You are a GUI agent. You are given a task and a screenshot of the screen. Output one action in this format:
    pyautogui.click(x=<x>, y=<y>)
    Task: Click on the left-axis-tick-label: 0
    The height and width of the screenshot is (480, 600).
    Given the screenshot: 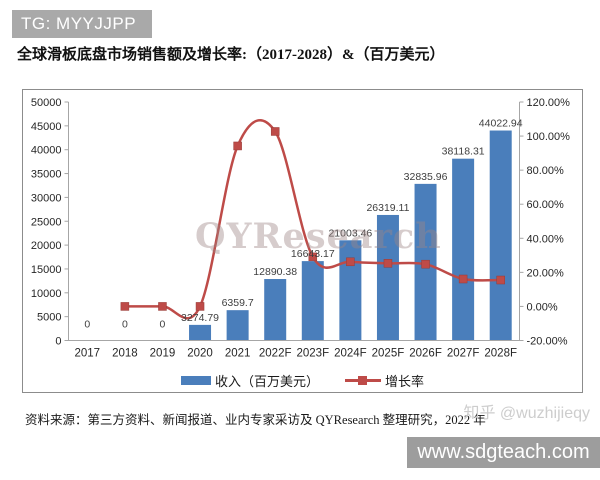 What is the action you would take?
    pyautogui.click(x=58, y=342)
    